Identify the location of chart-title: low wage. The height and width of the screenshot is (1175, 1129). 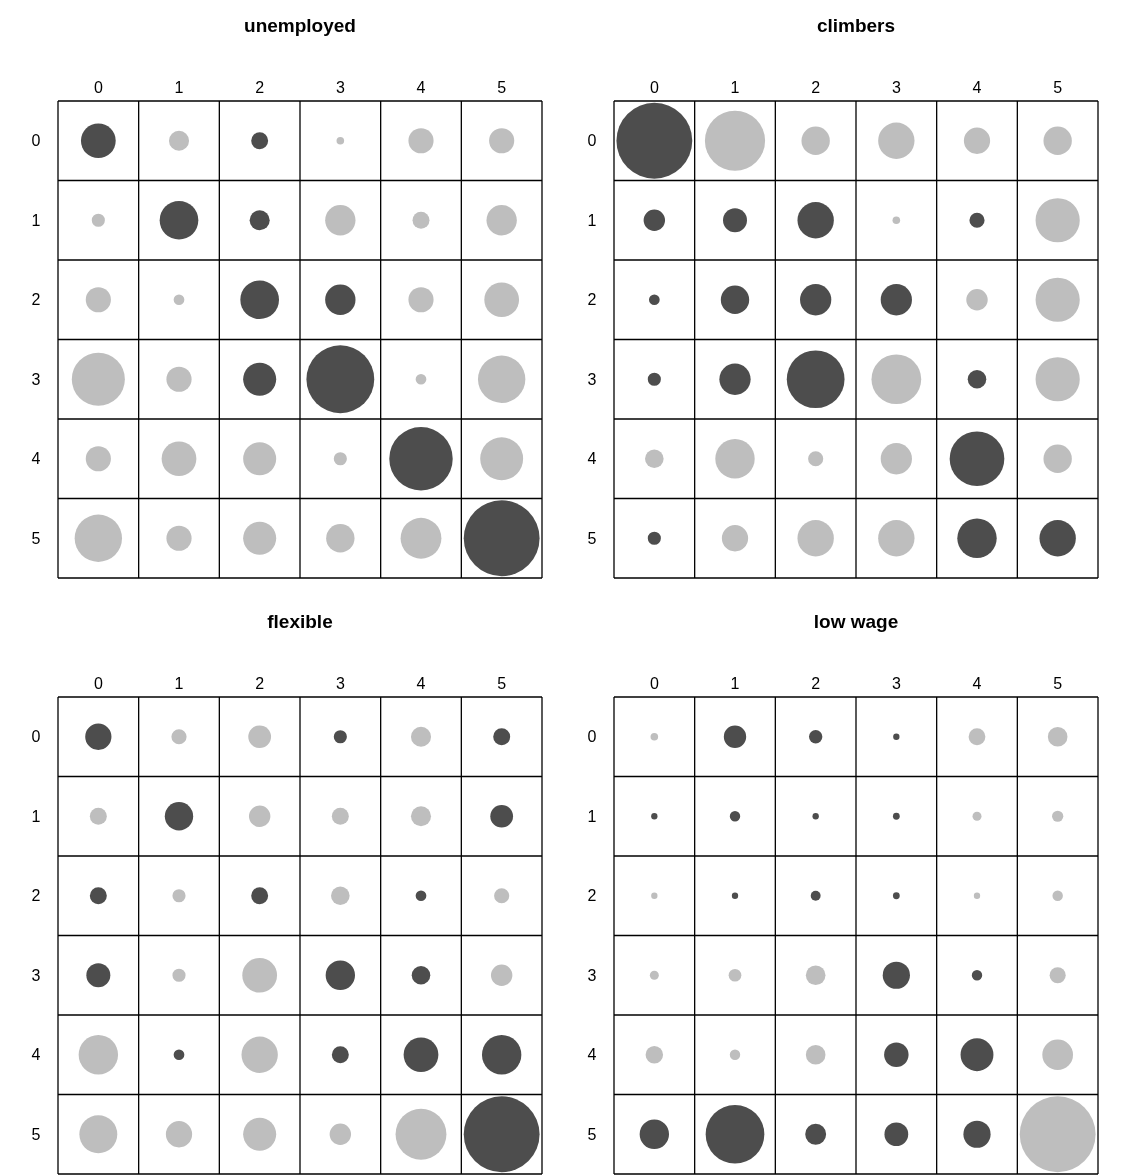
(856, 622).